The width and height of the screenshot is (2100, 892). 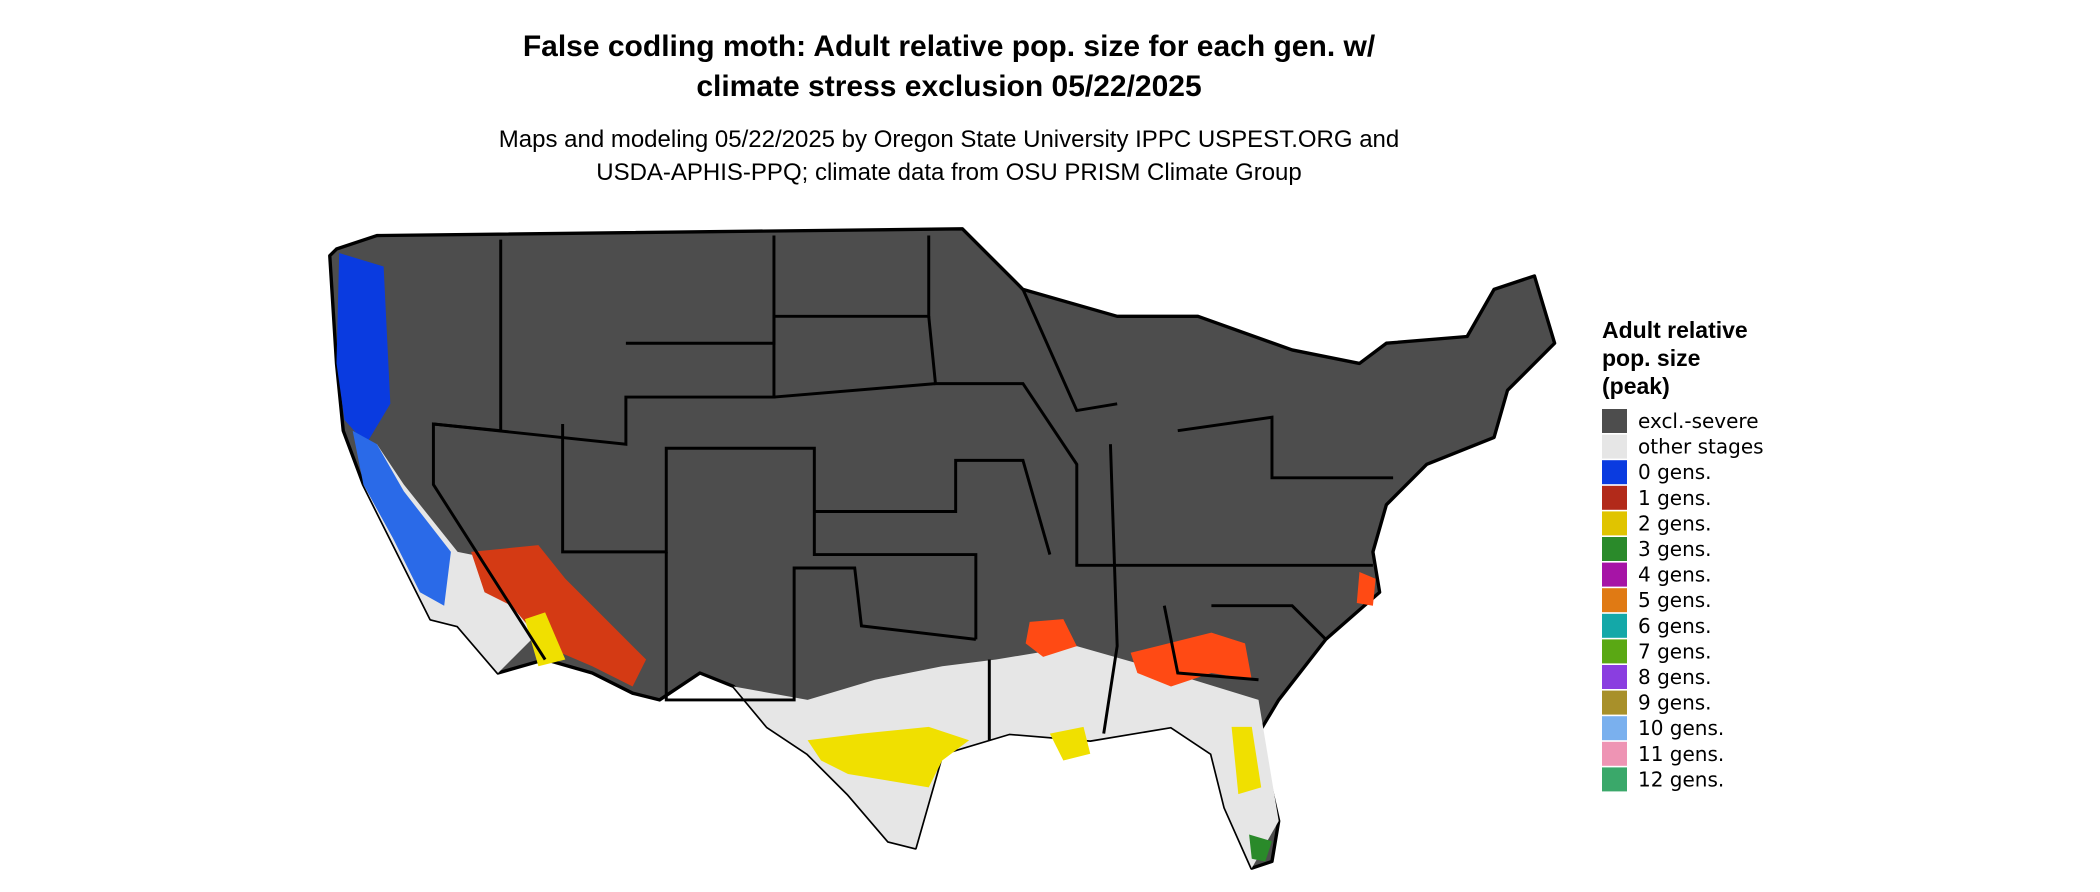 I want to click on legend-label: excl.-severe, so click(x=1698, y=421).